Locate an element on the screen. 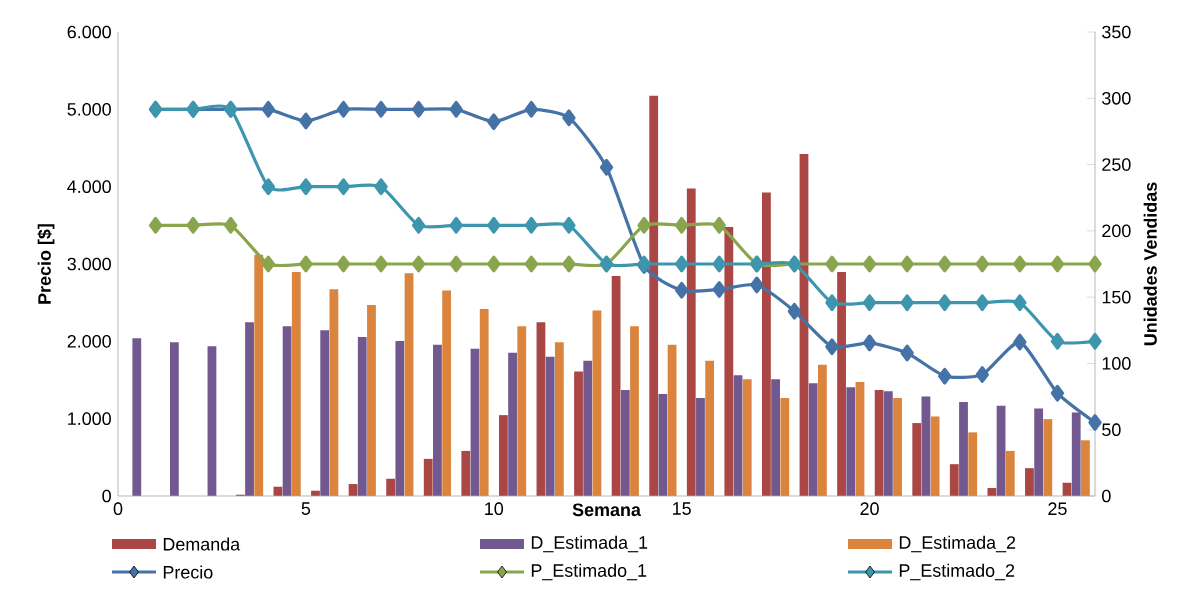 The height and width of the screenshot is (598, 1177). y-axis-title: Precio [$] is located at coordinates (46, 264).